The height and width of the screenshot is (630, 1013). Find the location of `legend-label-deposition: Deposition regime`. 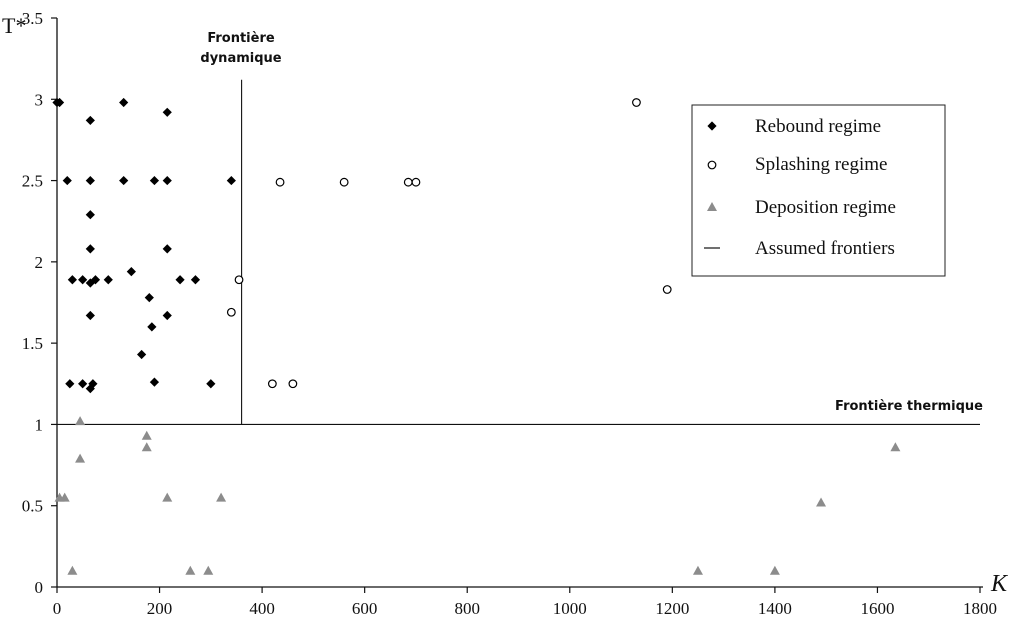

legend-label-deposition: Deposition regime is located at coordinates (825, 207).